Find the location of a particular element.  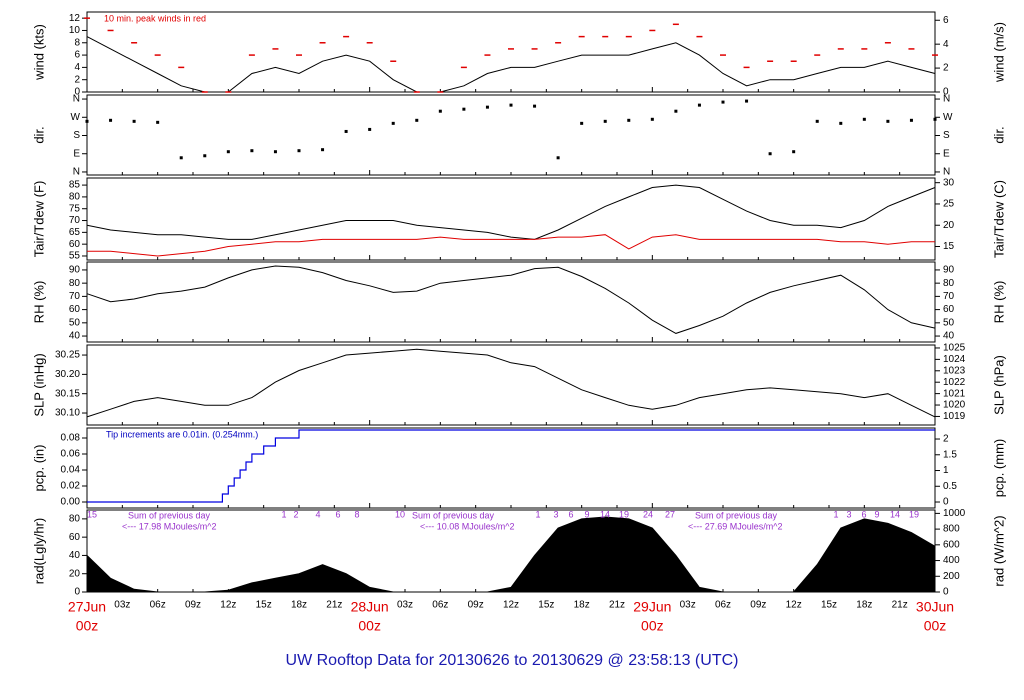

y2-tick-label: 90 is located at coordinates (949, 270).